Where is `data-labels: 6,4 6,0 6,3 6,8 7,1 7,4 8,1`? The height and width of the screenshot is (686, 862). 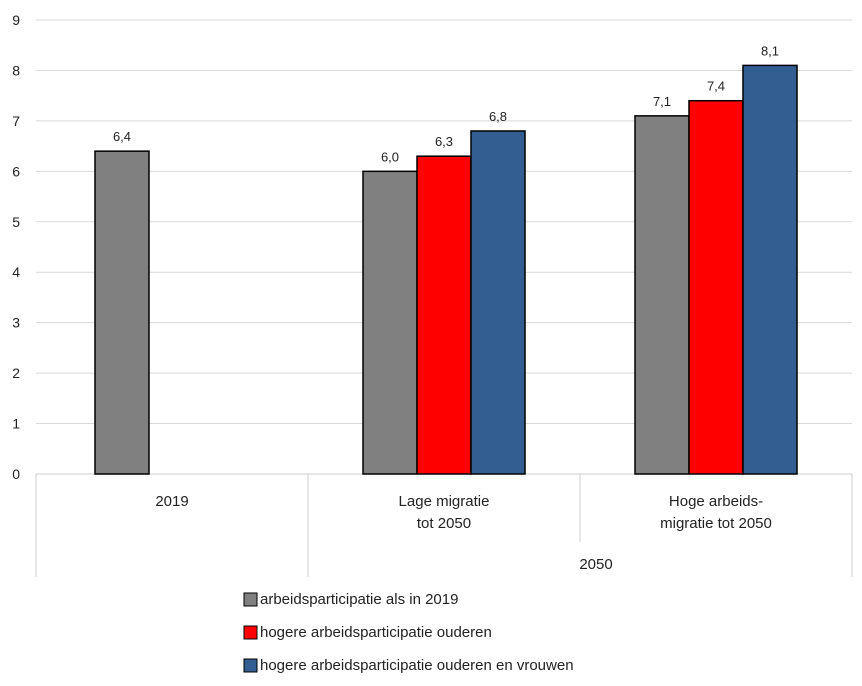
data-labels: 6,4 6,0 6,3 6,8 7,1 7,4 8,1 is located at coordinates (446, 103).